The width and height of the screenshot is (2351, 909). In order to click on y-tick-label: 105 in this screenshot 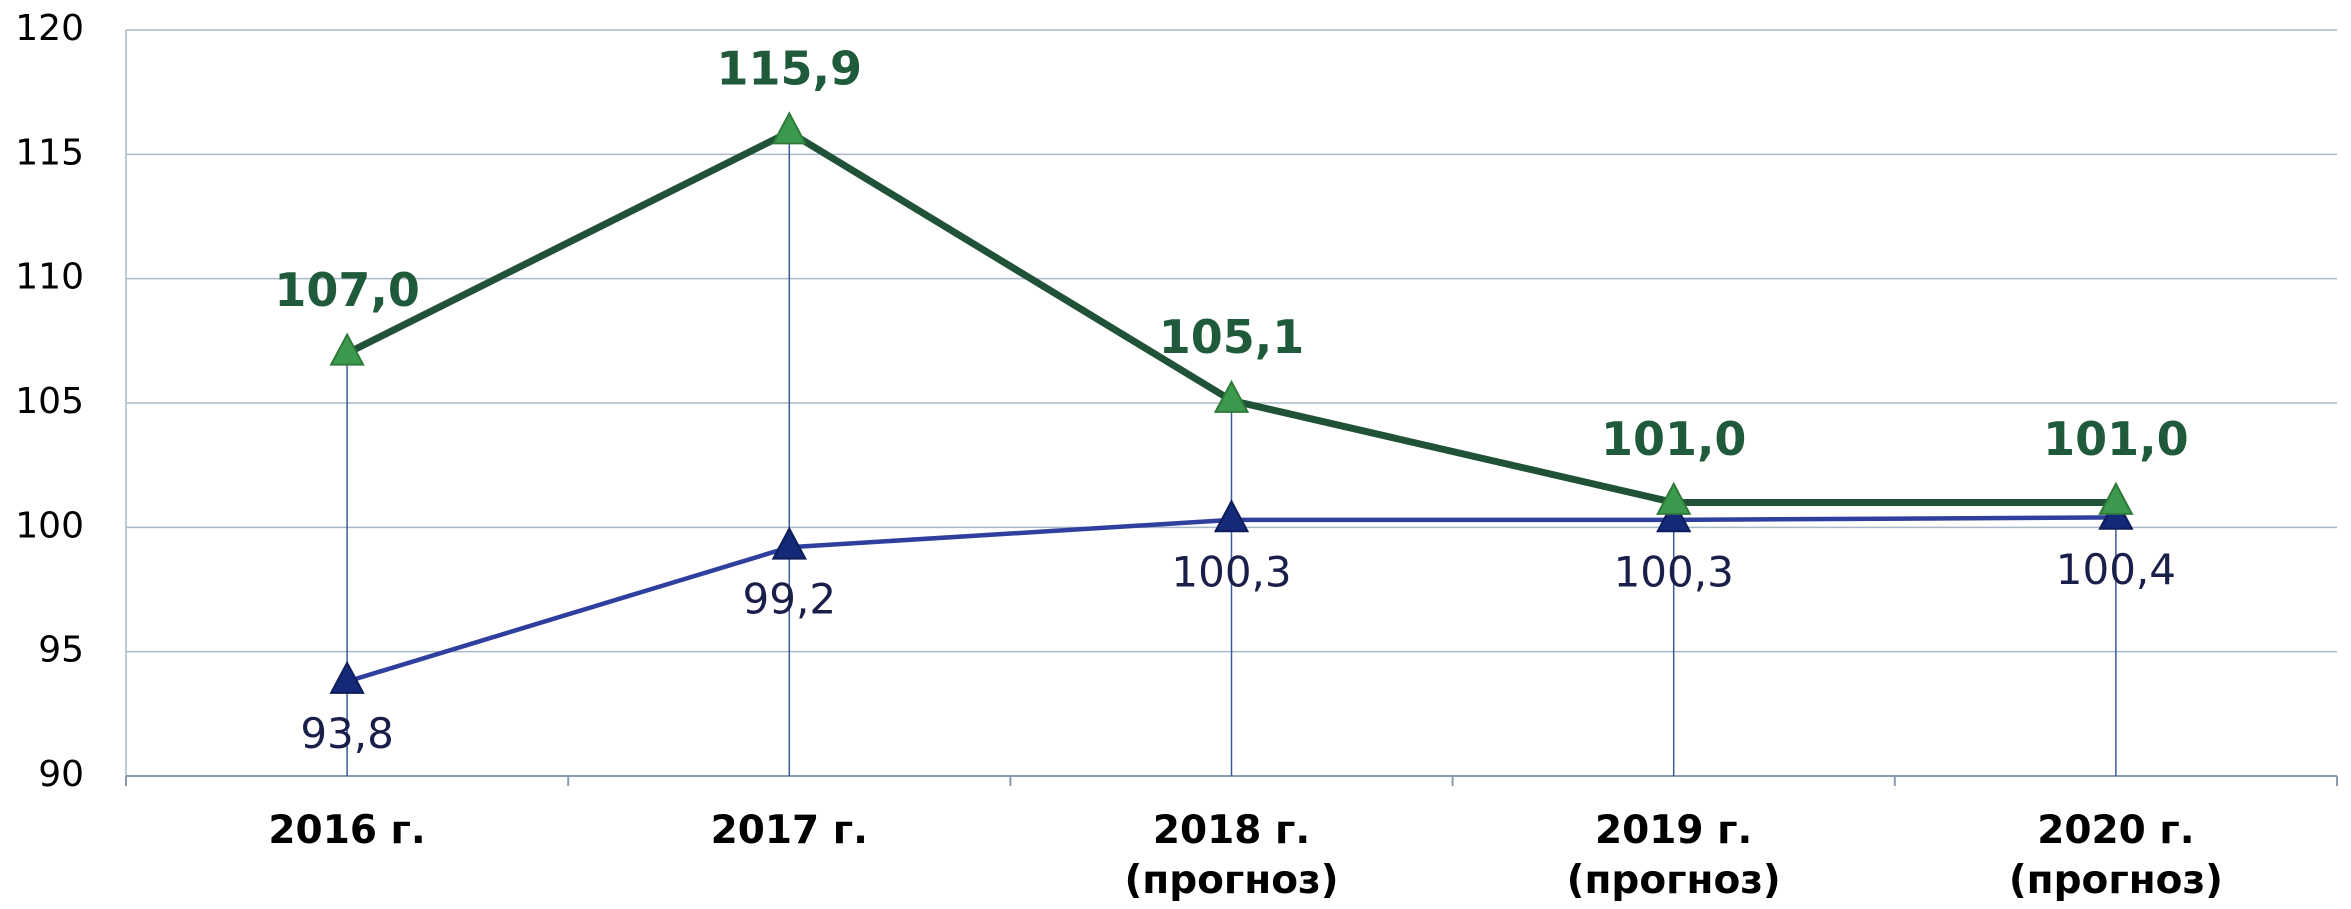, I will do `click(49, 401)`.